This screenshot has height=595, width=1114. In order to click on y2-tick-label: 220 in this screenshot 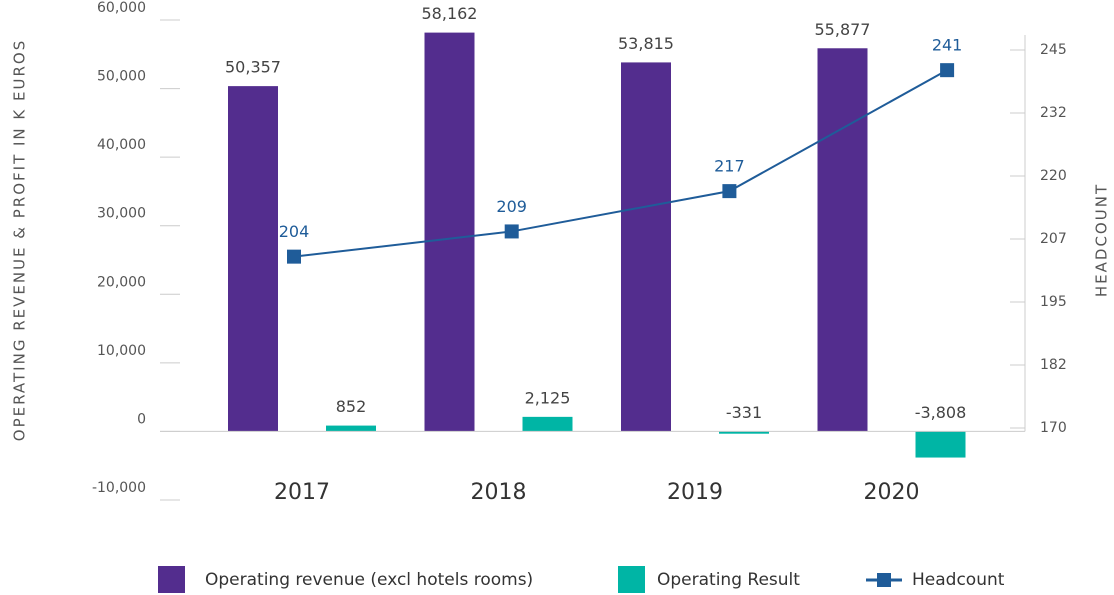, I will do `click(1053, 176)`.